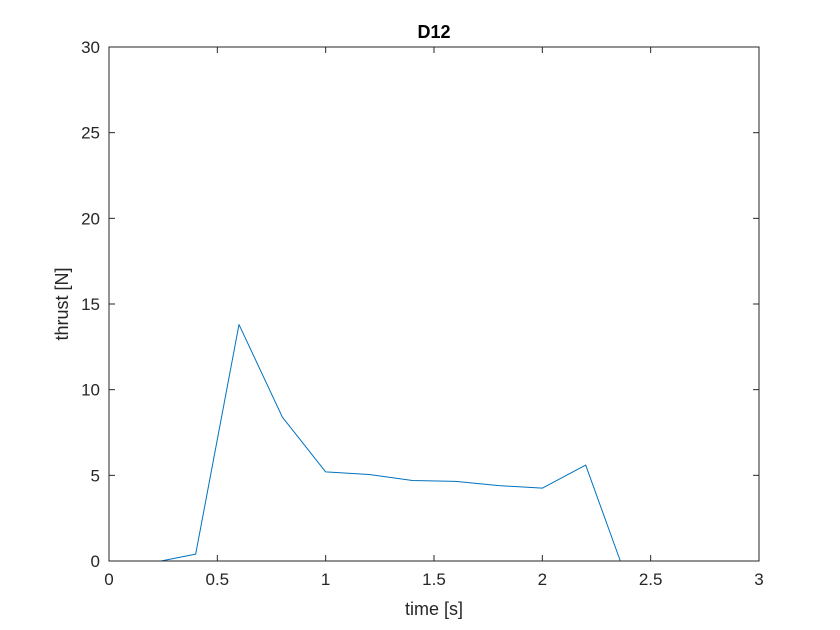 The height and width of the screenshot is (630, 840). Describe the element at coordinates (758, 579) in the screenshot. I see `x-tick-label: 3` at that location.